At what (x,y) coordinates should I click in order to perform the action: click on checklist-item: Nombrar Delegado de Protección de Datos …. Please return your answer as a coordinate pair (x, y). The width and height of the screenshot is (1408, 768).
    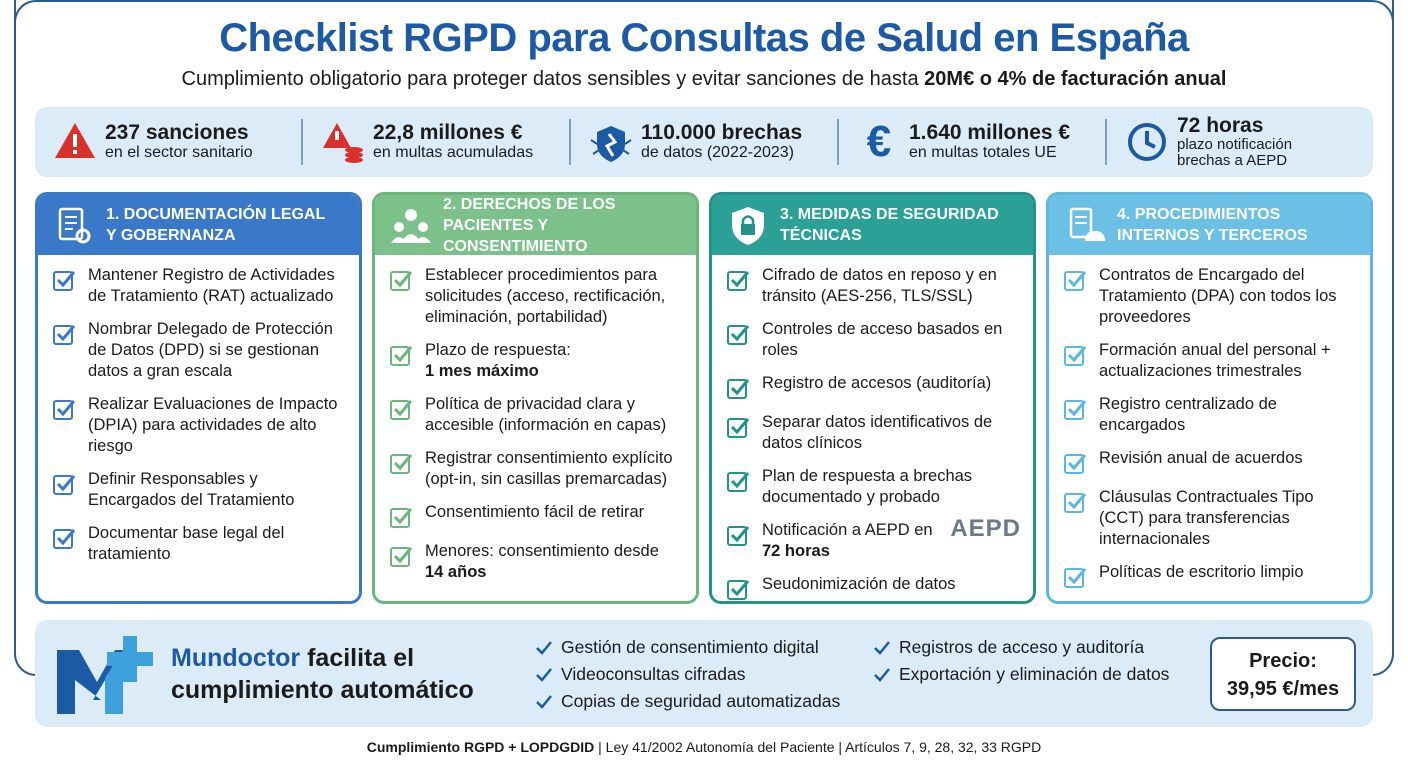
    Looking at the image, I should click on (200, 350).